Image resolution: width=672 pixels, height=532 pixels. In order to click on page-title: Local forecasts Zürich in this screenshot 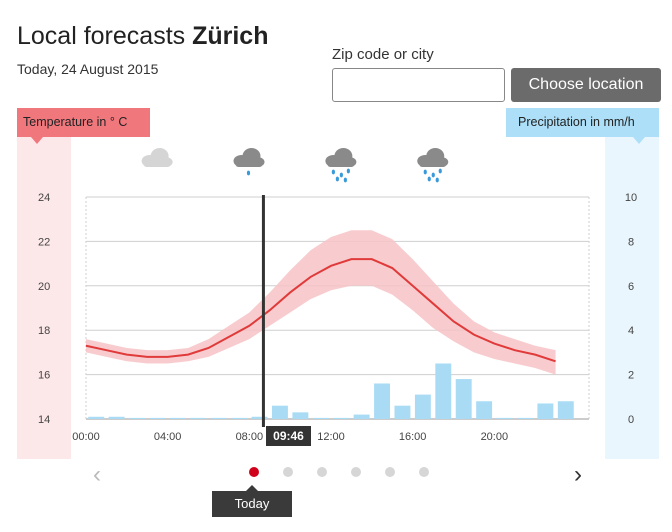, I will do `click(143, 36)`.